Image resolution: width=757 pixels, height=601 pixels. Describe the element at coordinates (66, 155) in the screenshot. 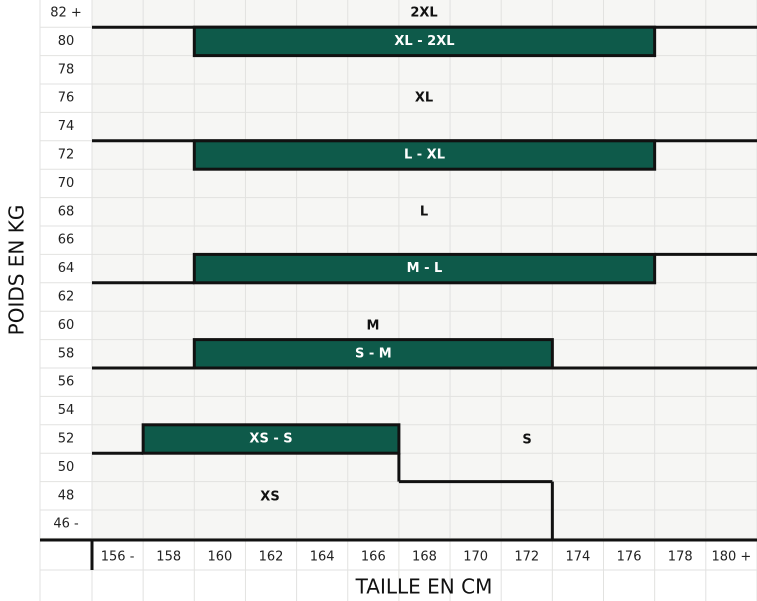

I see `y-tick-label: 72` at that location.